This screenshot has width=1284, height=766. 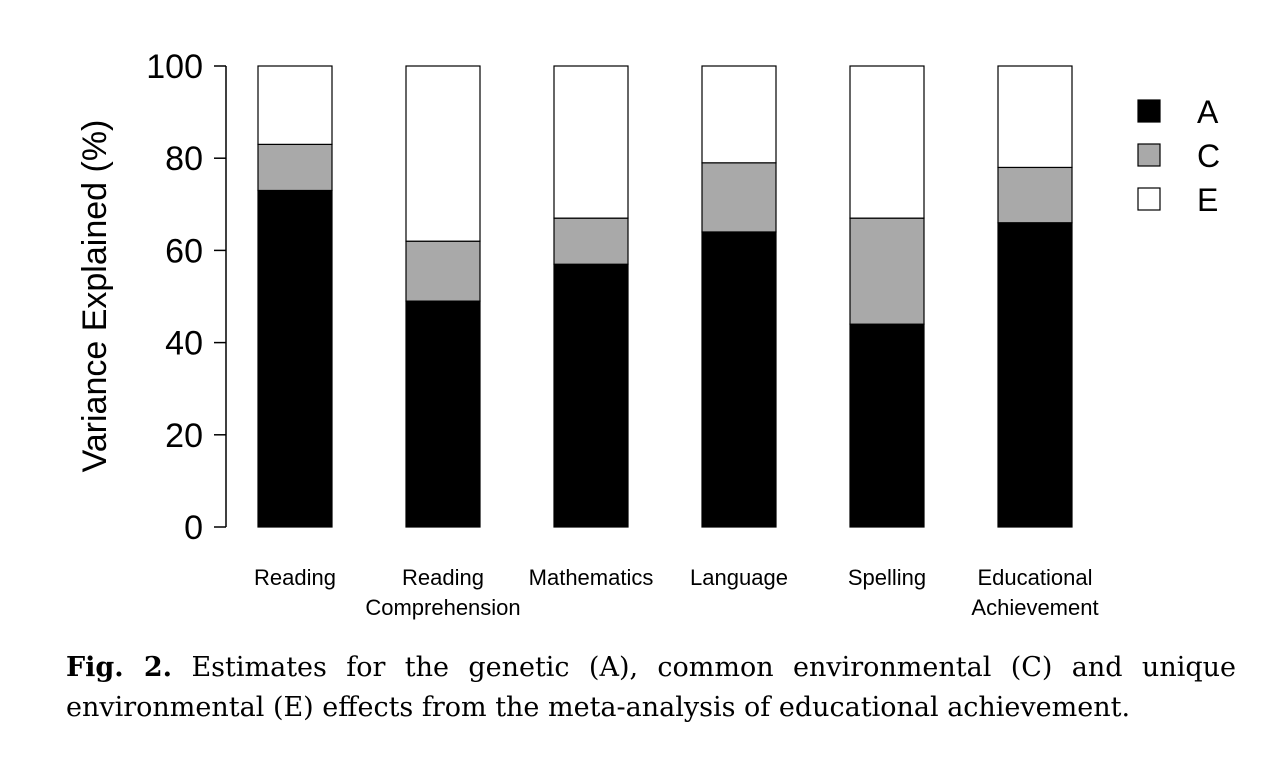 I want to click on x-category-label: Reading Comprehension, so click(x=442, y=592).